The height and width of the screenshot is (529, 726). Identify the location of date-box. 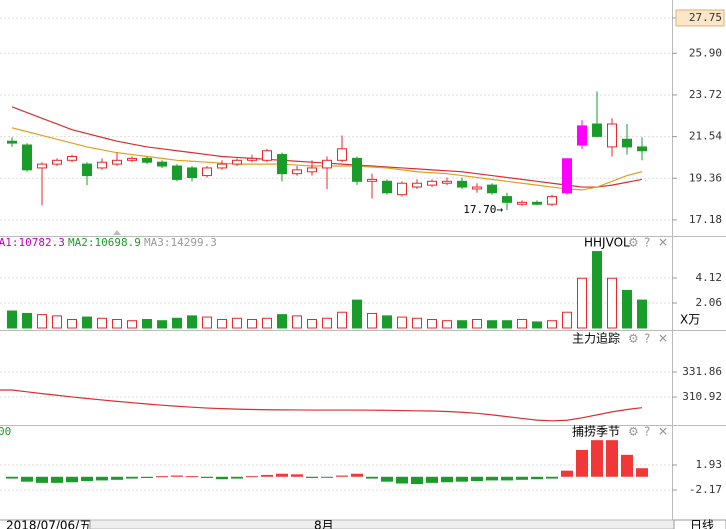
(45, 524).